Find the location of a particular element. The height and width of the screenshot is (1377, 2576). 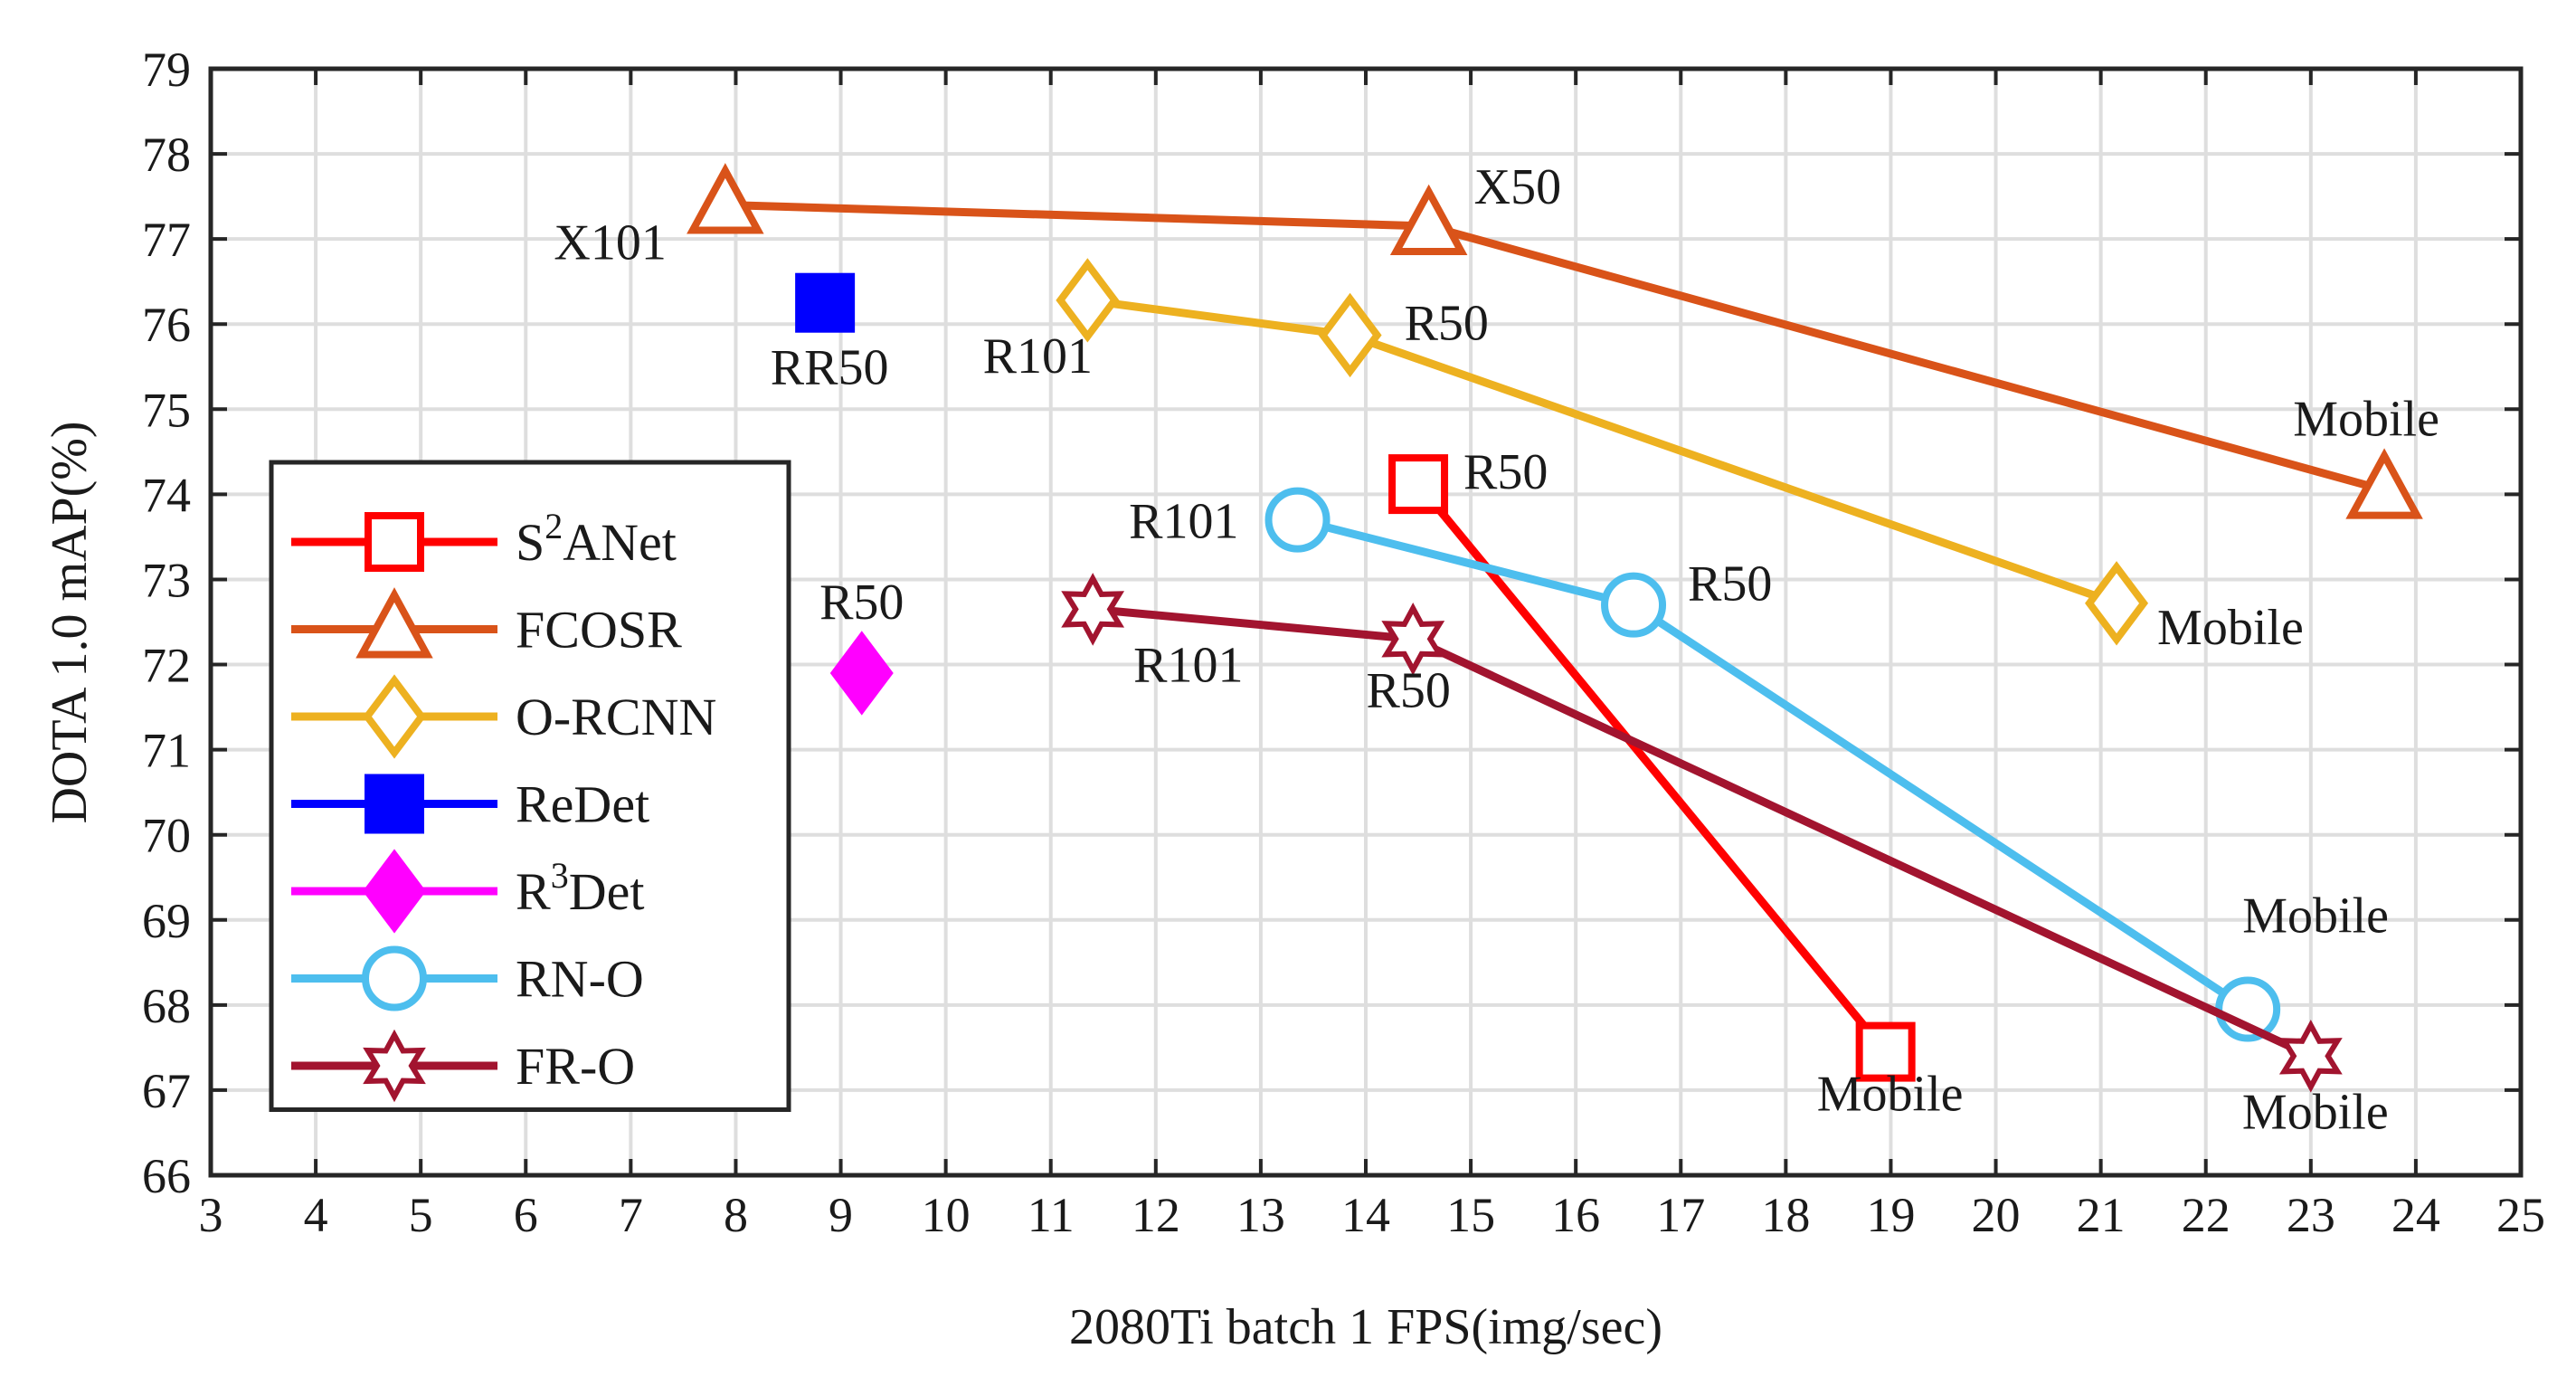

x-tick-label: 15 is located at coordinates (1471, 1215).